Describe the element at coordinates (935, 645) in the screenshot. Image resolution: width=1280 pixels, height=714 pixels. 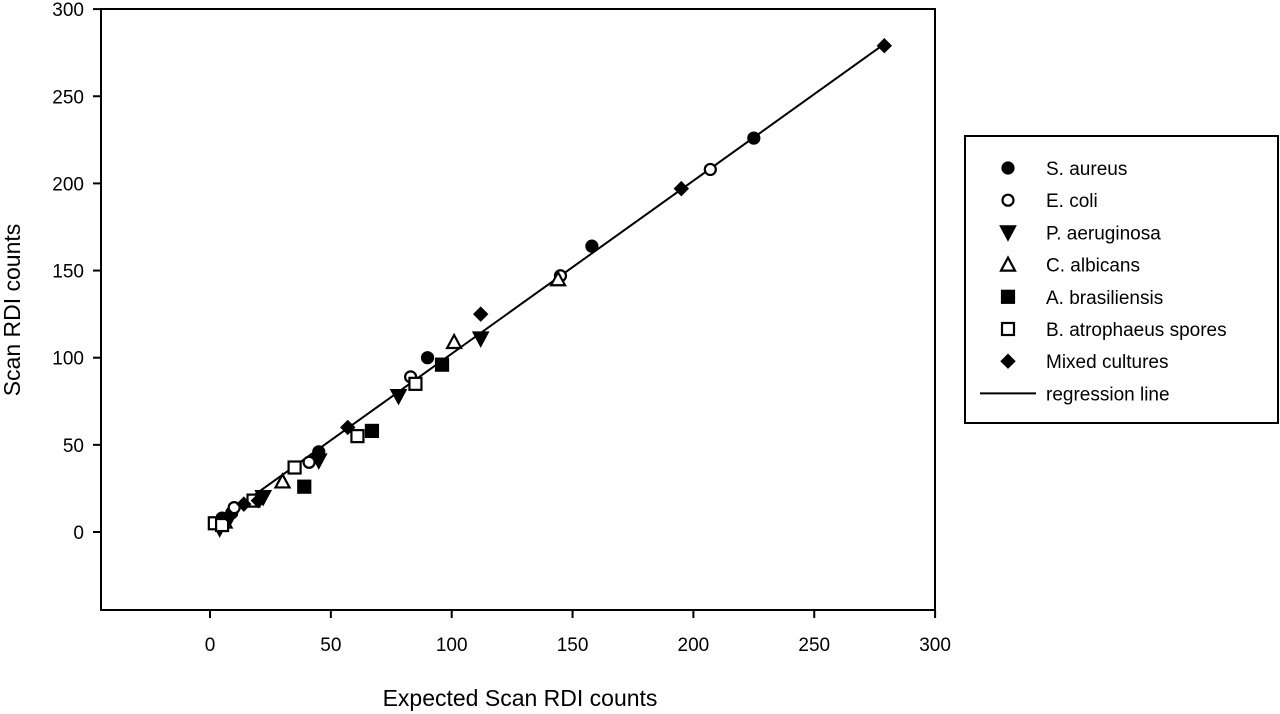
I see `x-tick-label: 300` at that location.